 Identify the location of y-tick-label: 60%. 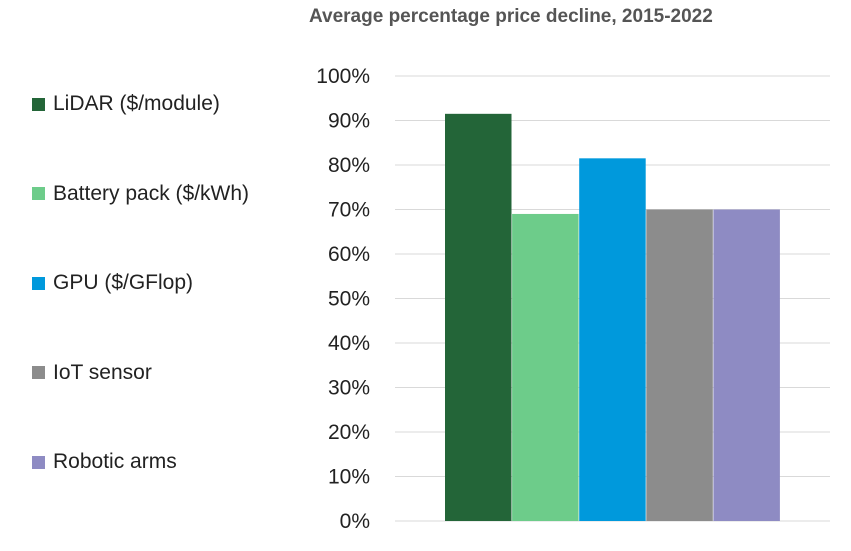
(349, 254).